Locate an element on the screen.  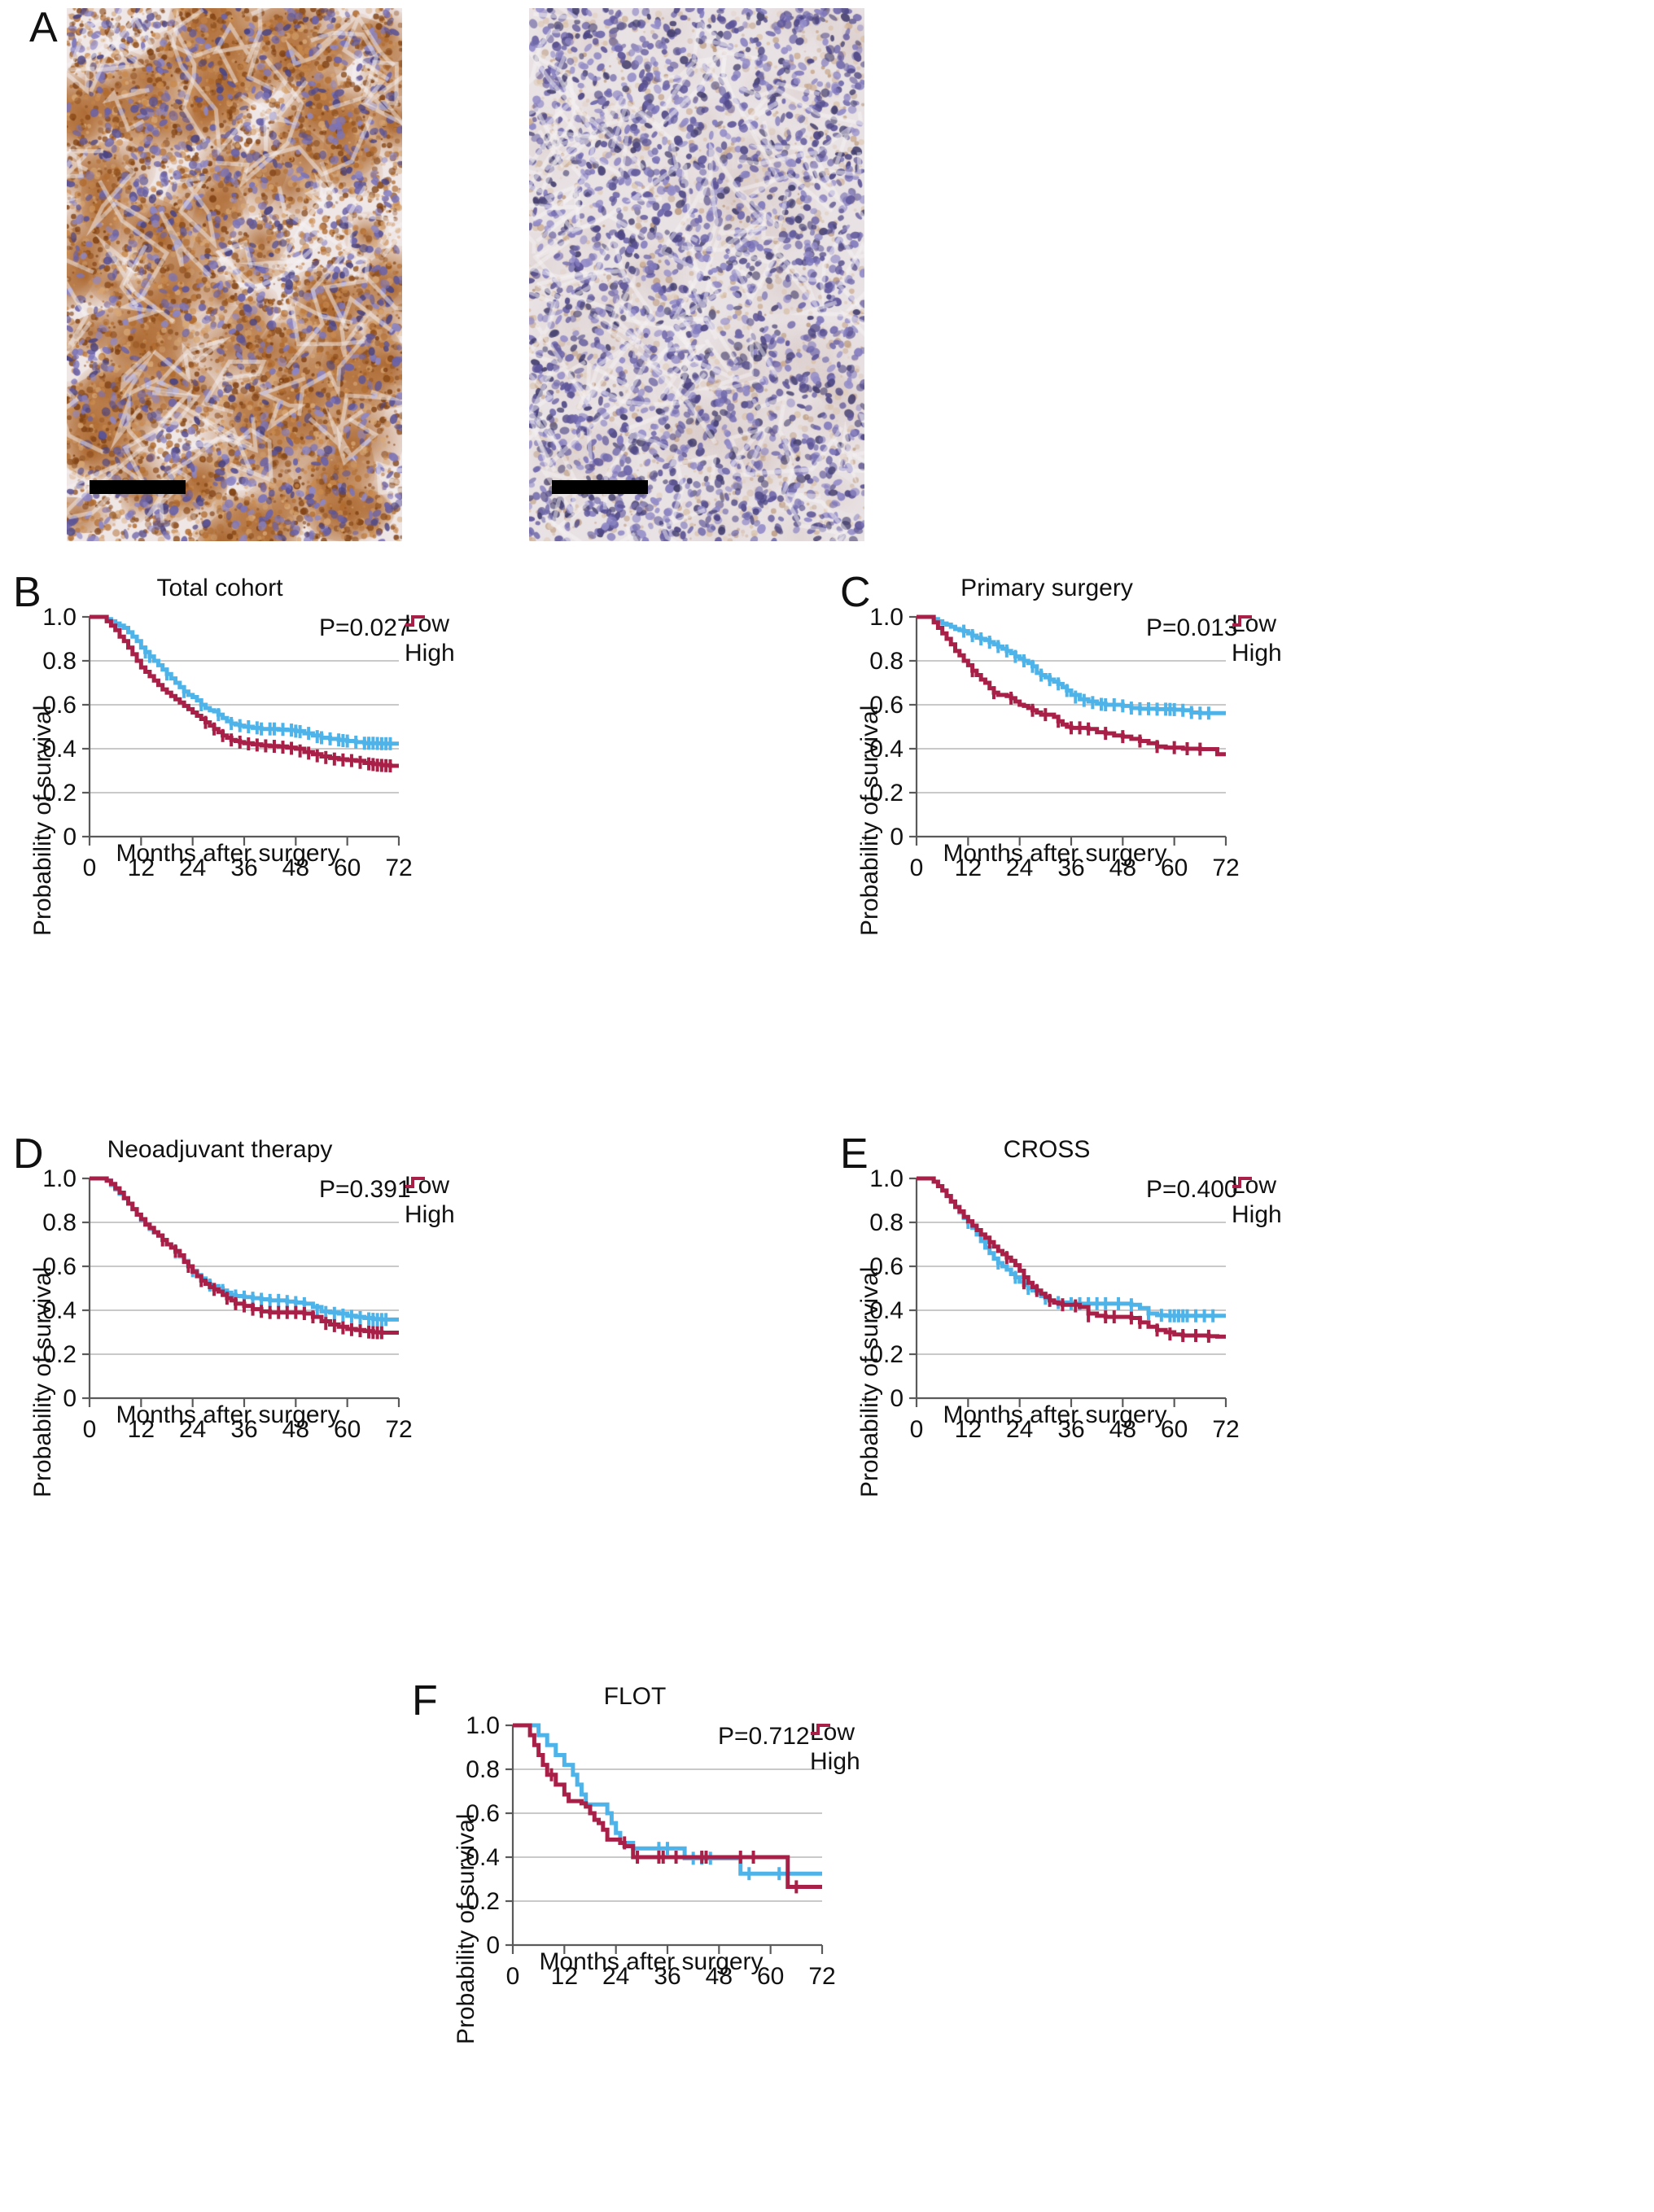
panel-letter-b: B is located at coordinates (27, 592).